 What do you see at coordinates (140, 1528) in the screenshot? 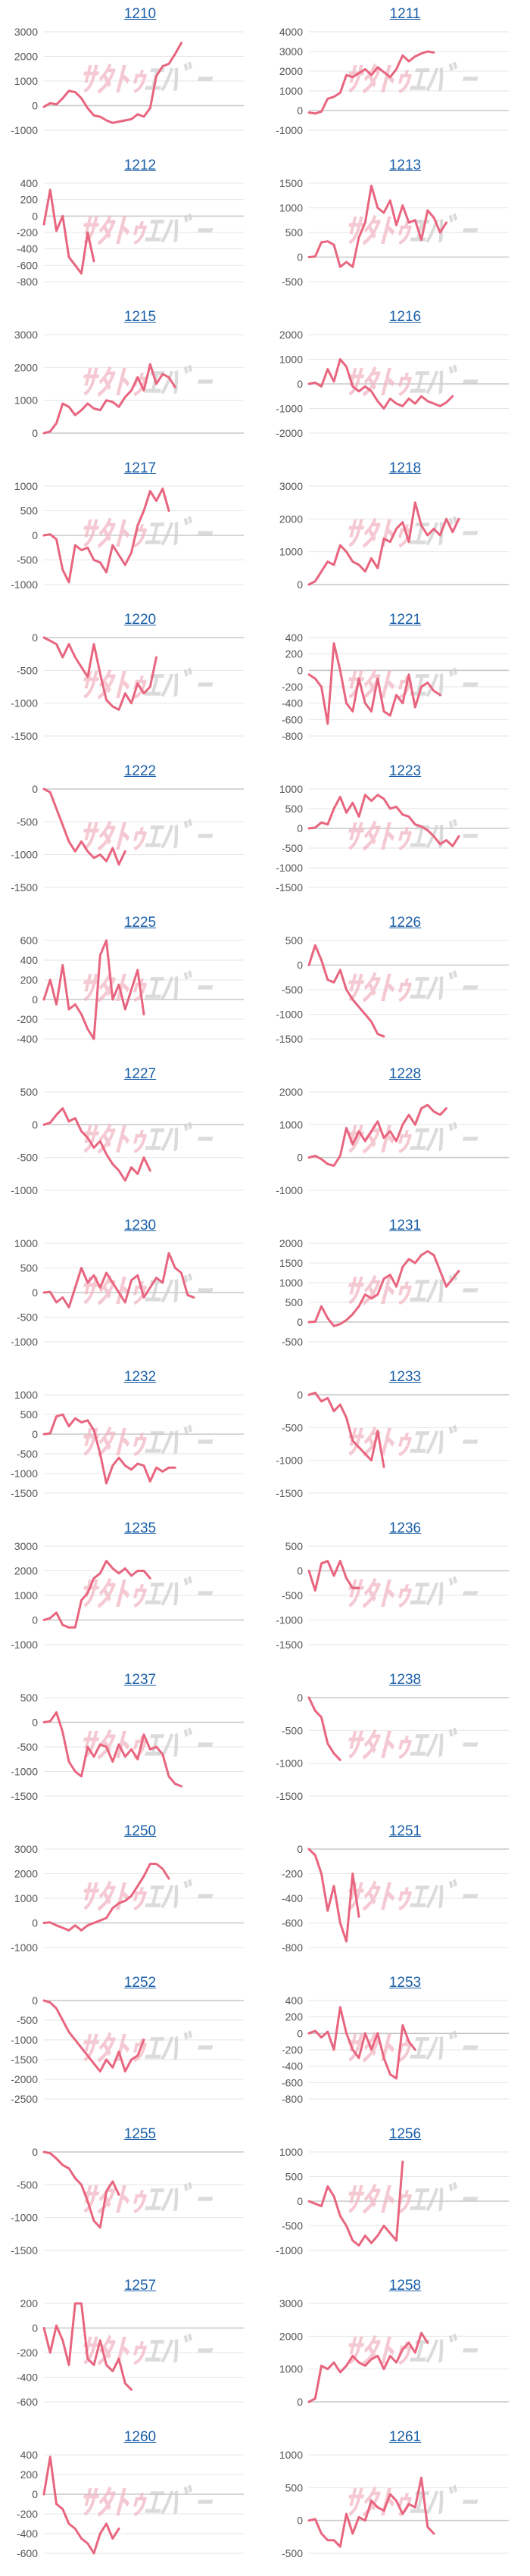
I see `chart-title-link: 1235` at bounding box center [140, 1528].